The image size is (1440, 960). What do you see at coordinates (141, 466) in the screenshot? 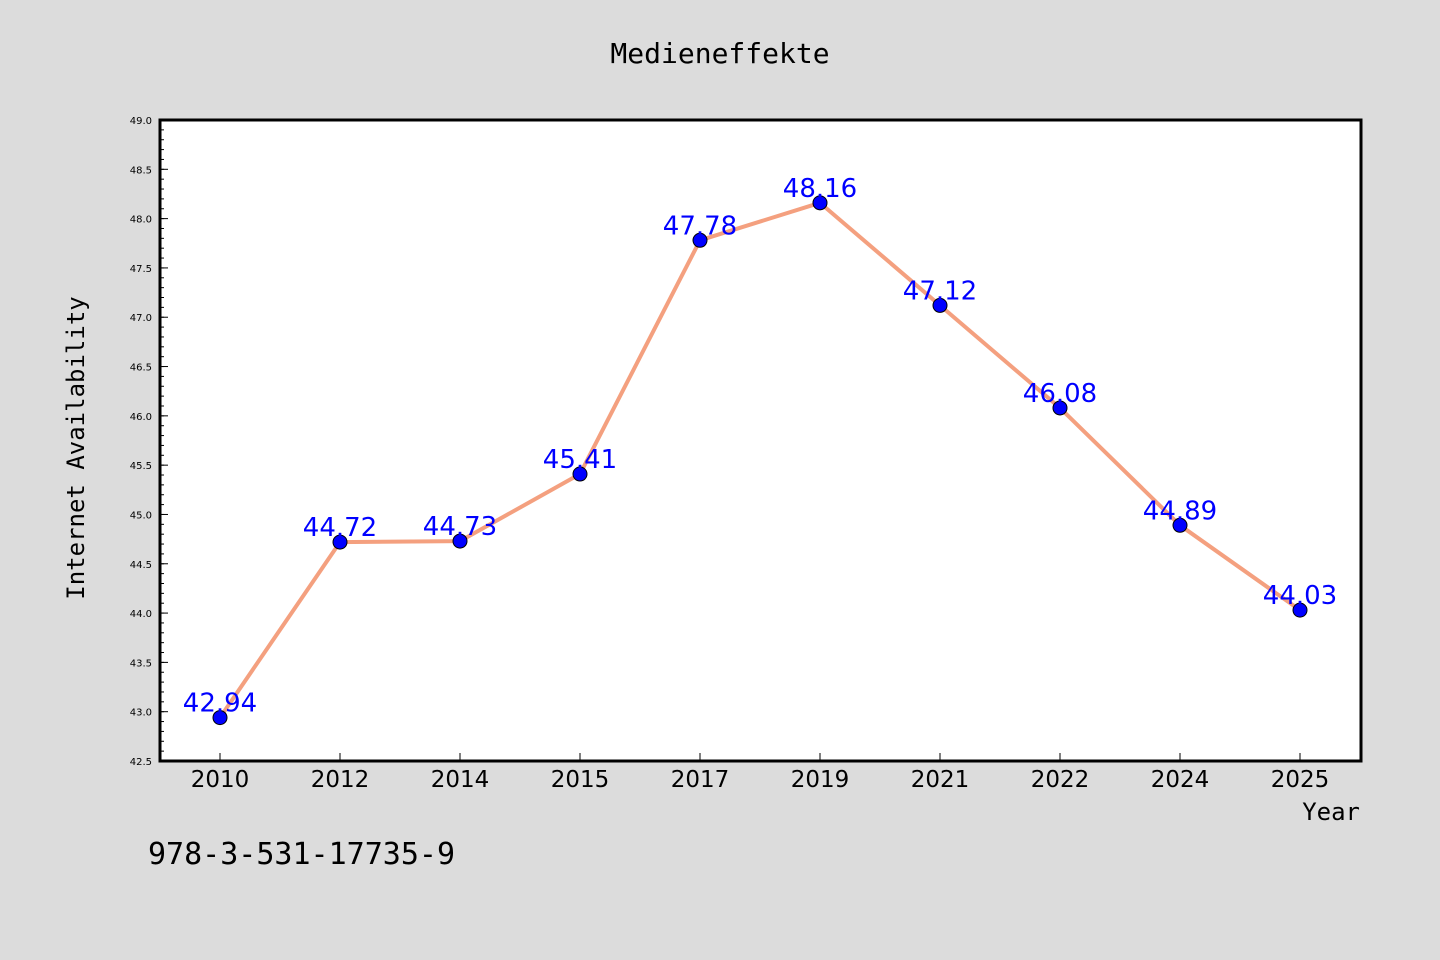
I see `y-tick-label: 45.5` at bounding box center [141, 466].